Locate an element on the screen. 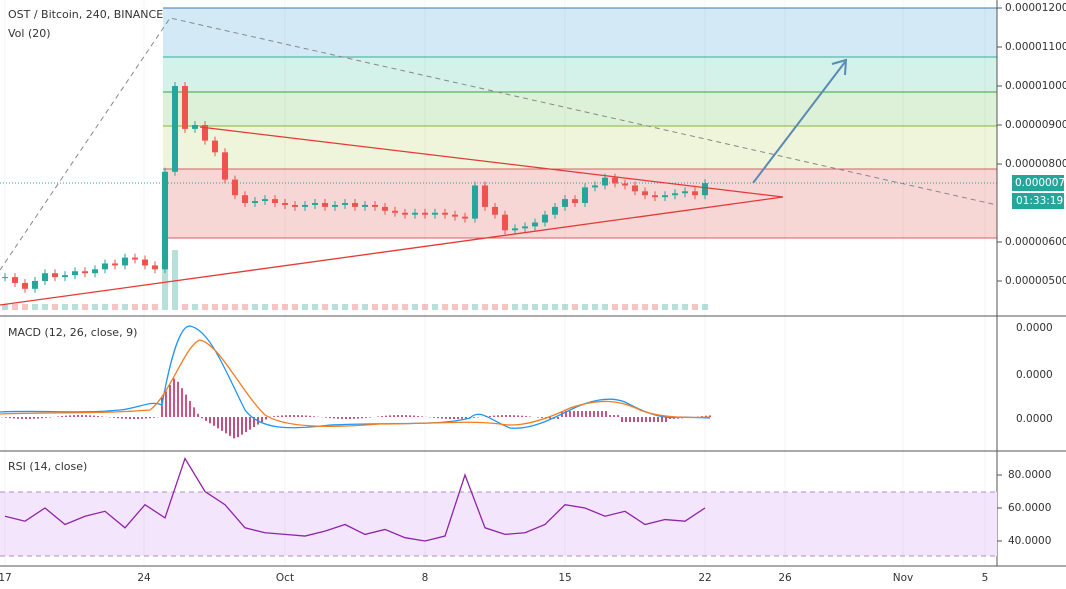 The image size is (1066, 589). last-price-badge is located at coordinates (1038, 183).